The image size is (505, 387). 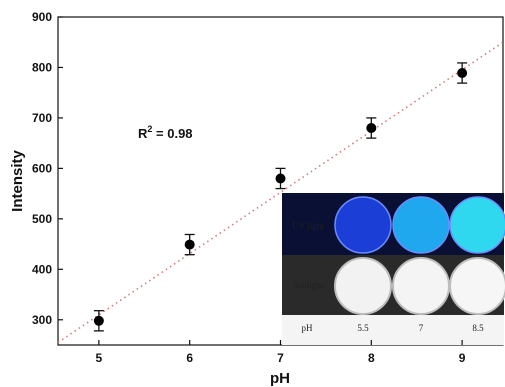 What do you see at coordinates (308, 226) in the screenshot?
I see `inset-row-label-uv: UV light` at bounding box center [308, 226].